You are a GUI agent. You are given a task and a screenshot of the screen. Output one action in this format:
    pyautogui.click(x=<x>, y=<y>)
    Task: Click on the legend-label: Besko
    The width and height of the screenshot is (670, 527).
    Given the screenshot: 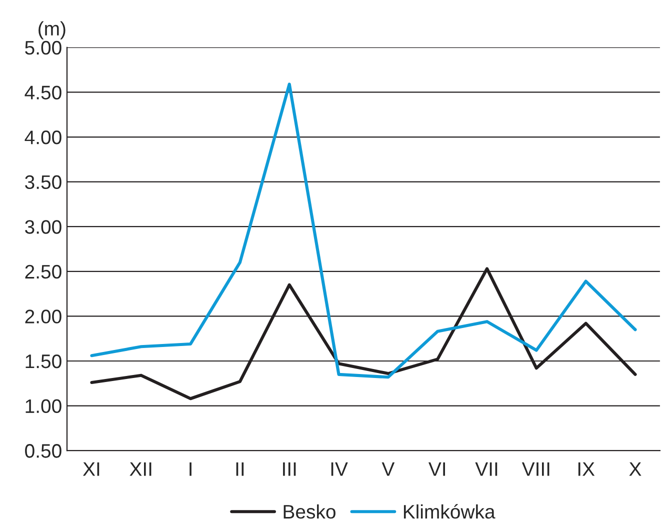 What is the action you would take?
    pyautogui.click(x=310, y=511)
    